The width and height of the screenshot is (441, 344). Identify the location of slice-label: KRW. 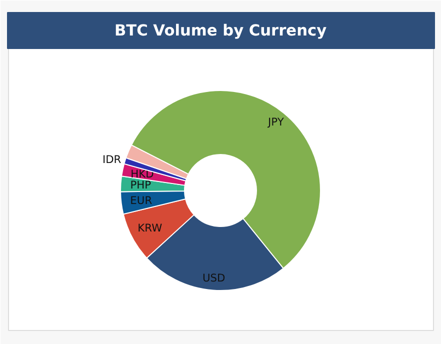
(150, 228).